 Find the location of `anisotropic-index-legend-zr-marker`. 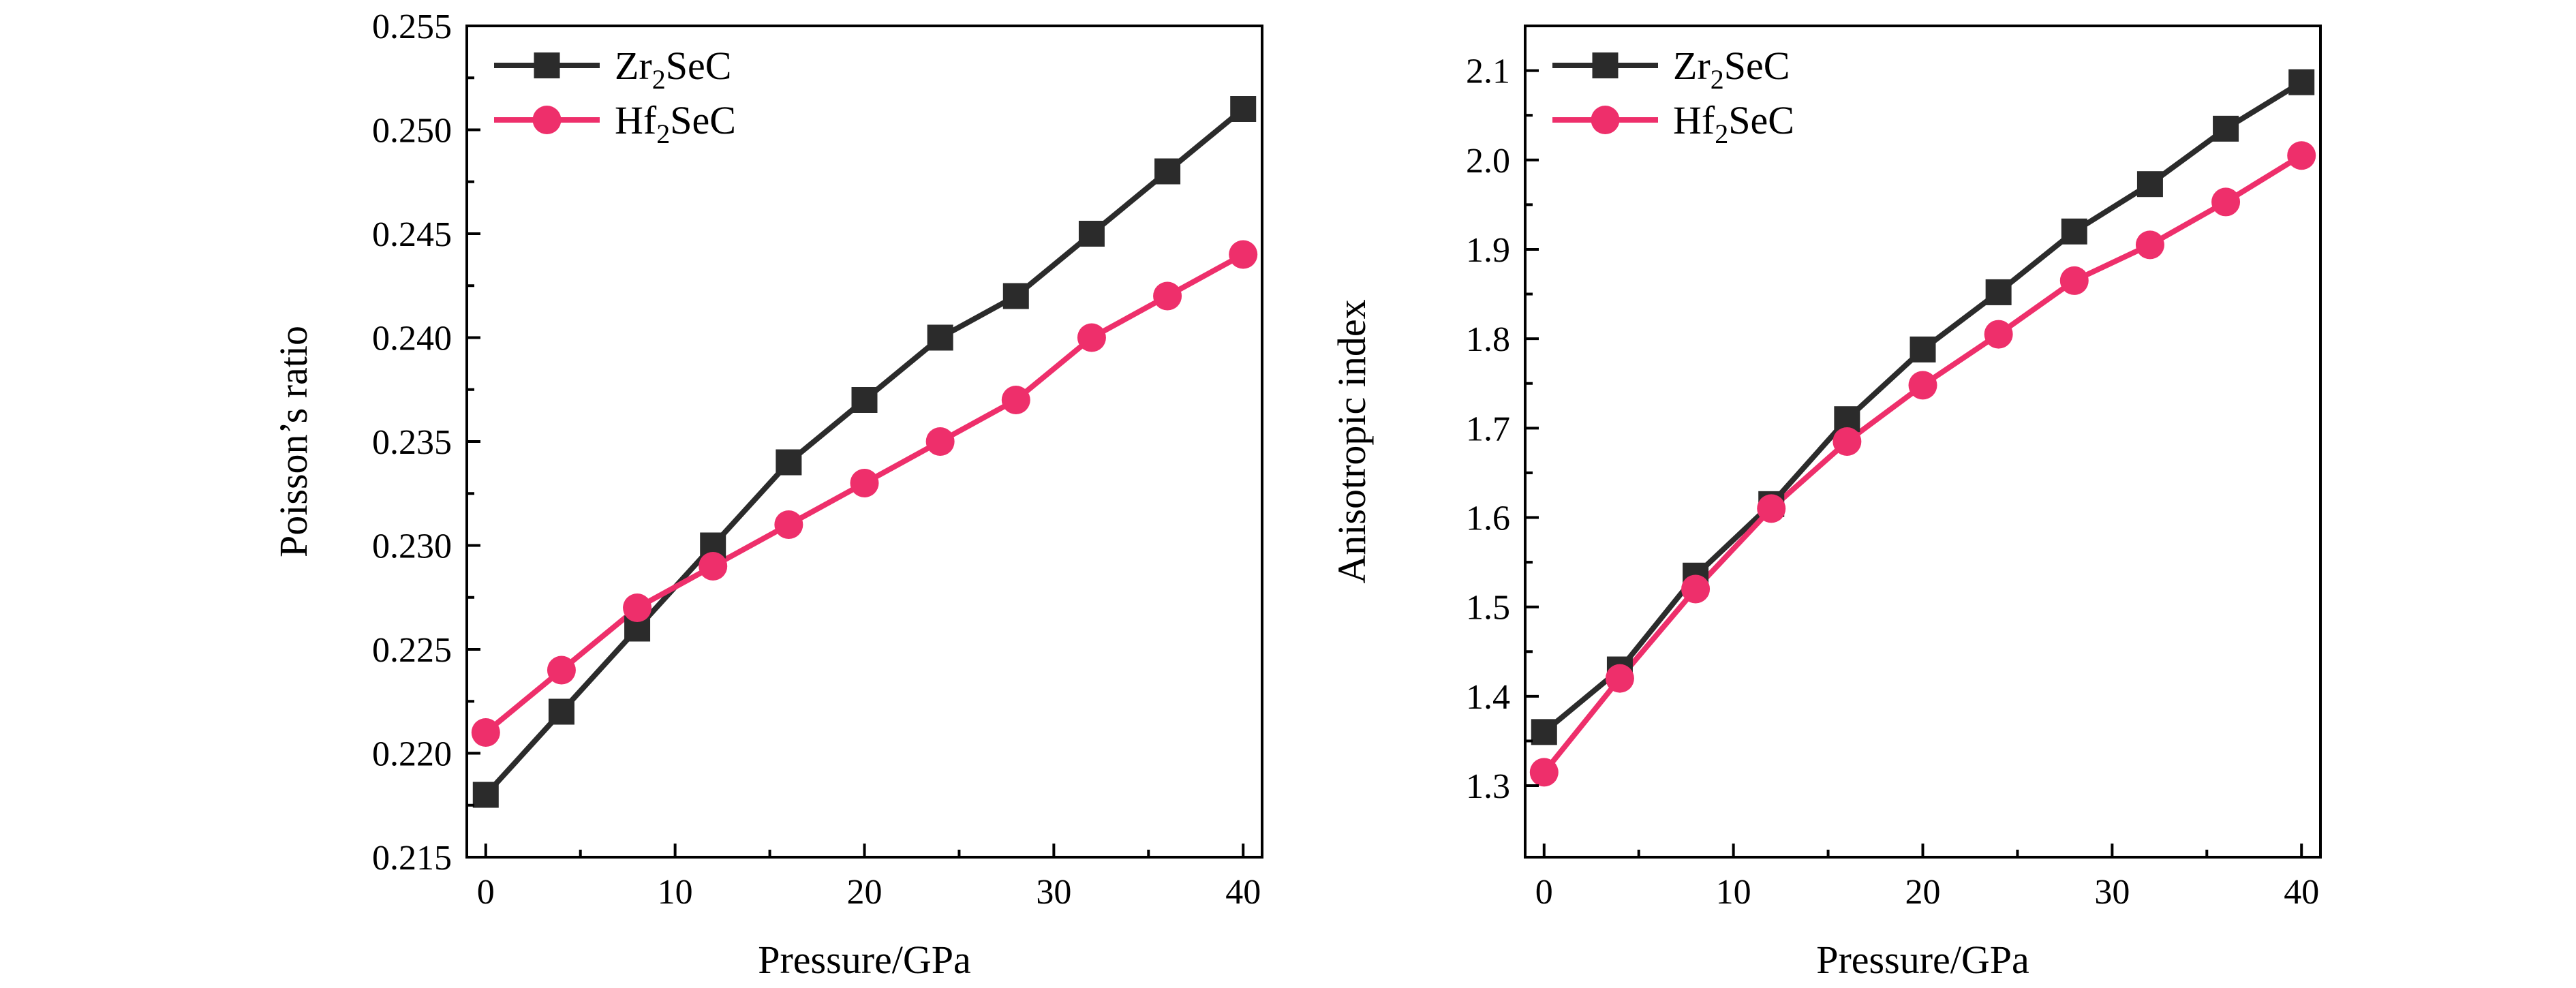

anisotropic-index-legend-zr-marker is located at coordinates (1605, 65).